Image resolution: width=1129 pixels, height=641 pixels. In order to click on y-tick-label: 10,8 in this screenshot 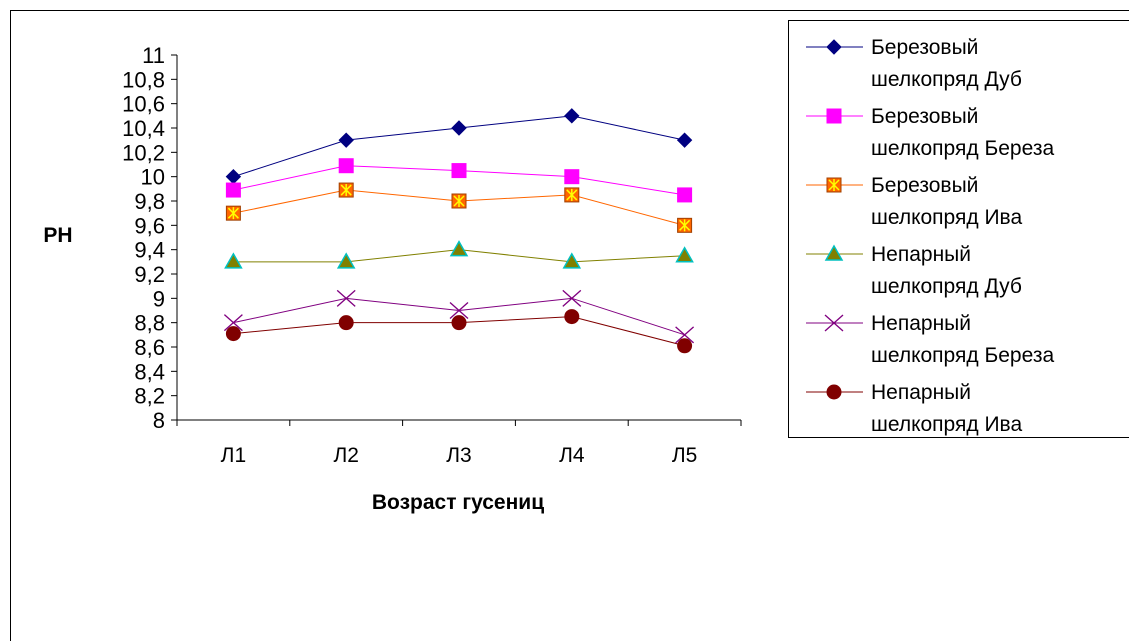, I will do `click(143, 79)`.